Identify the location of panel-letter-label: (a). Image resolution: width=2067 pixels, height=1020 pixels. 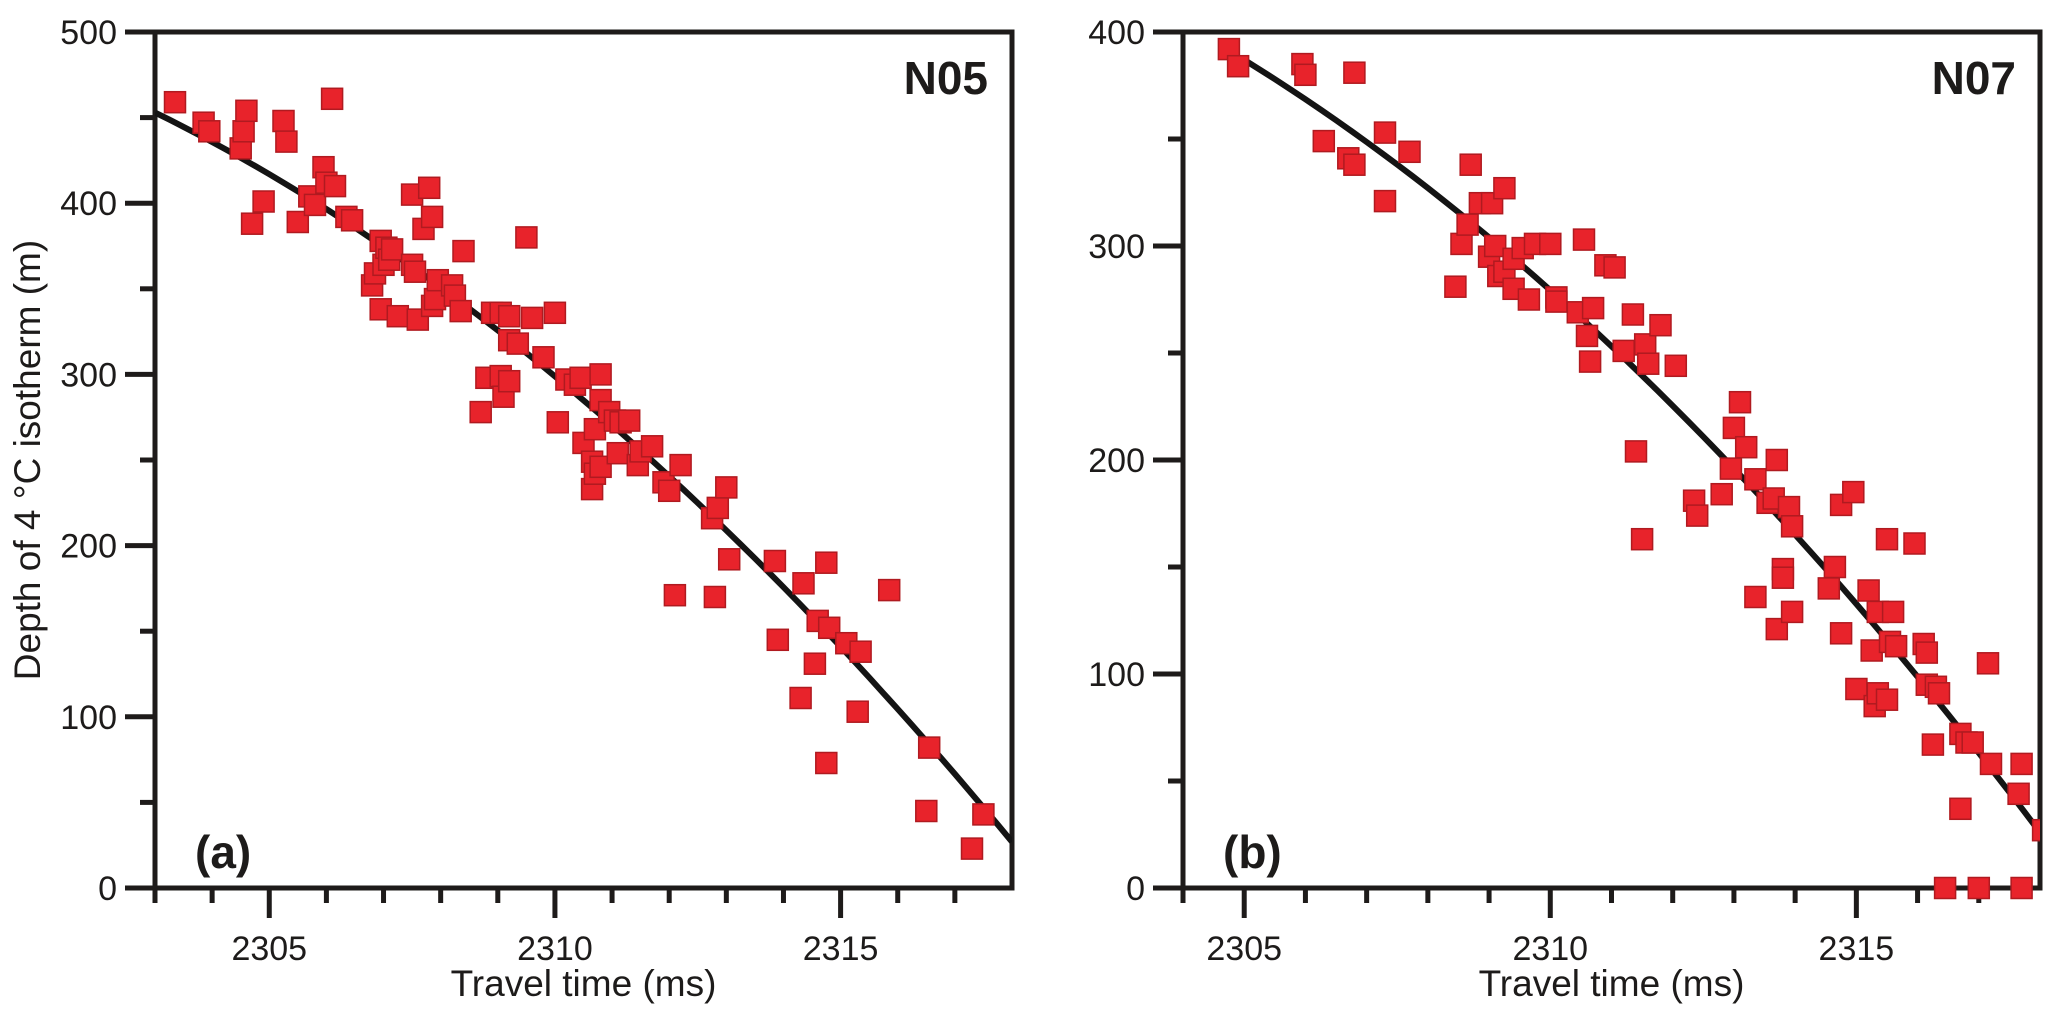
(223, 852).